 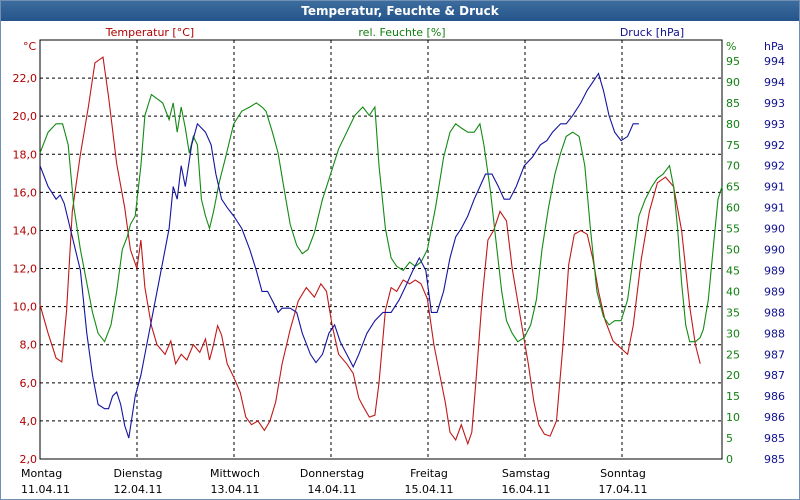 What do you see at coordinates (25, 269) in the screenshot?
I see `temperature-tick-label: 12,0` at bounding box center [25, 269].